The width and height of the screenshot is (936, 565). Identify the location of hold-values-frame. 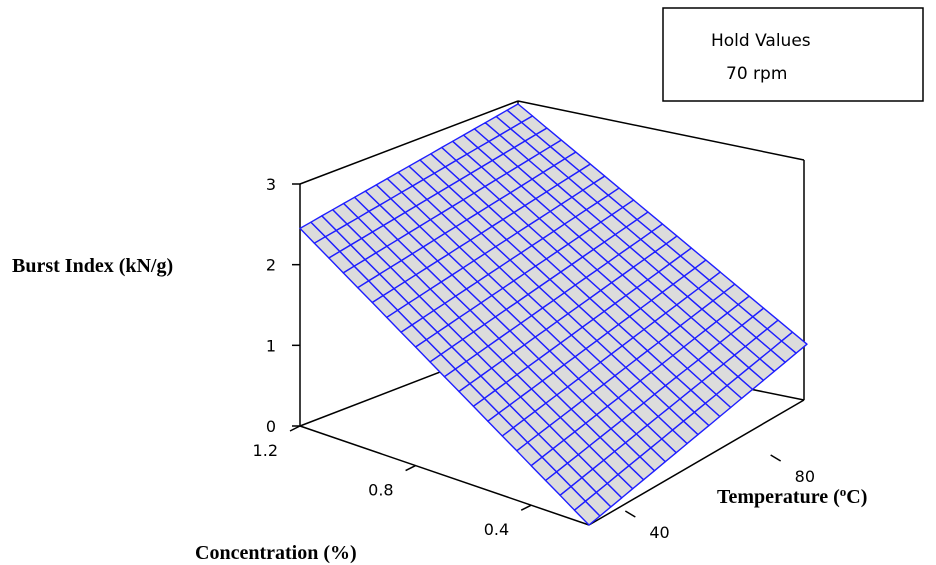
(793, 54).